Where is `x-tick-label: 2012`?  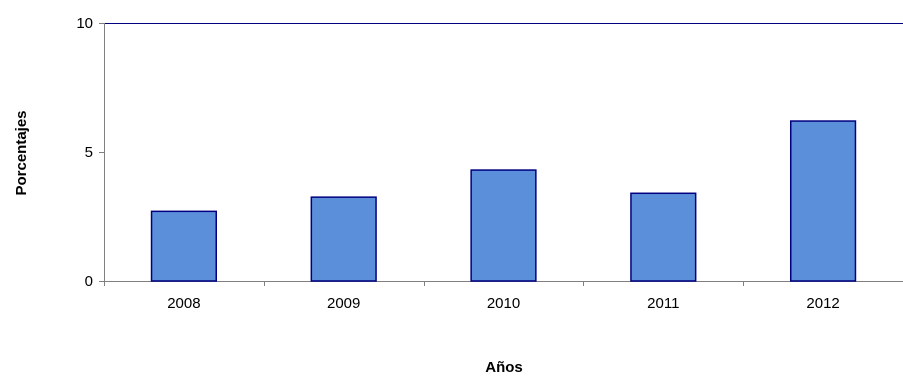
x-tick-label: 2012 is located at coordinates (822, 303).